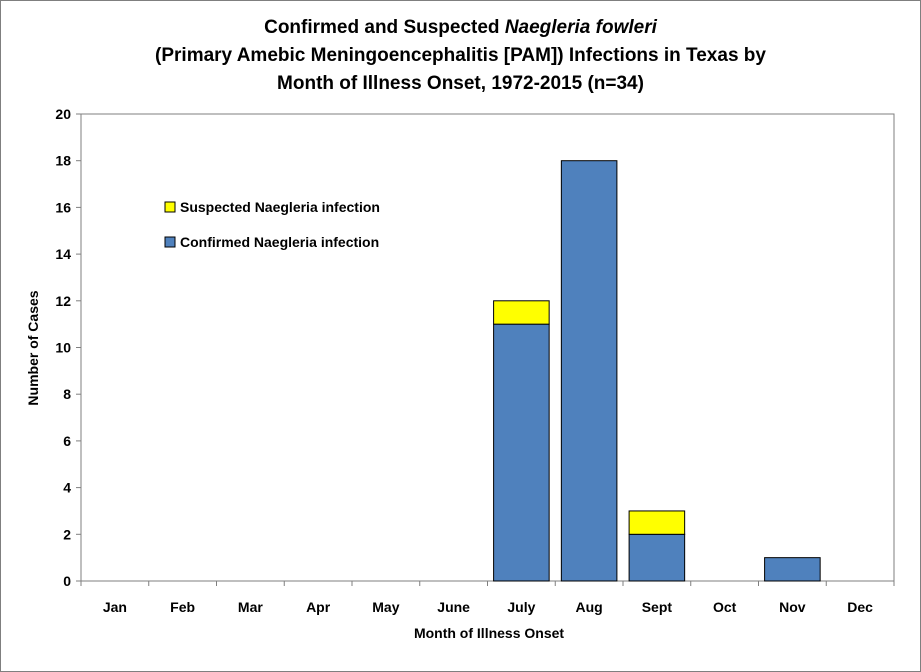  What do you see at coordinates (589, 371) in the screenshot?
I see `bar-confirmed-aug` at bounding box center [589, 371].